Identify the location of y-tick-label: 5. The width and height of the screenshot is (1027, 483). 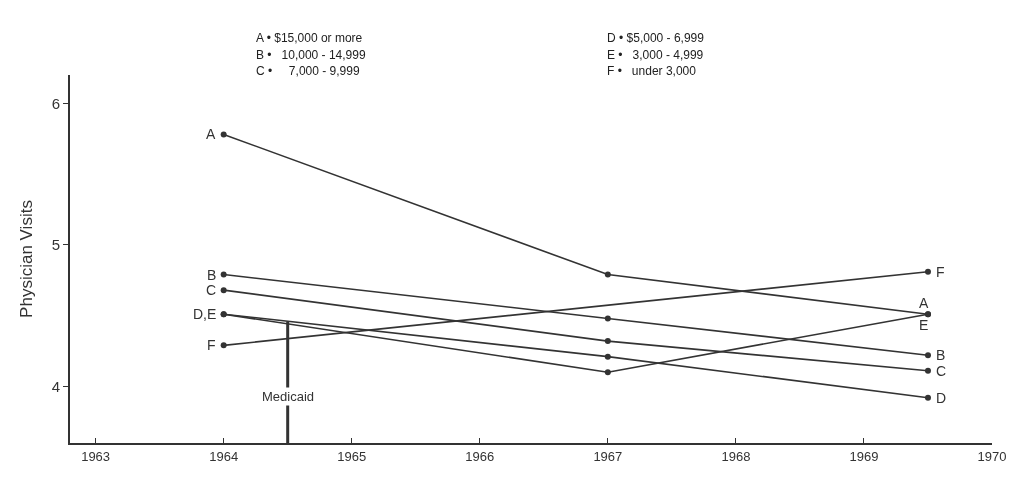
(55, 245).